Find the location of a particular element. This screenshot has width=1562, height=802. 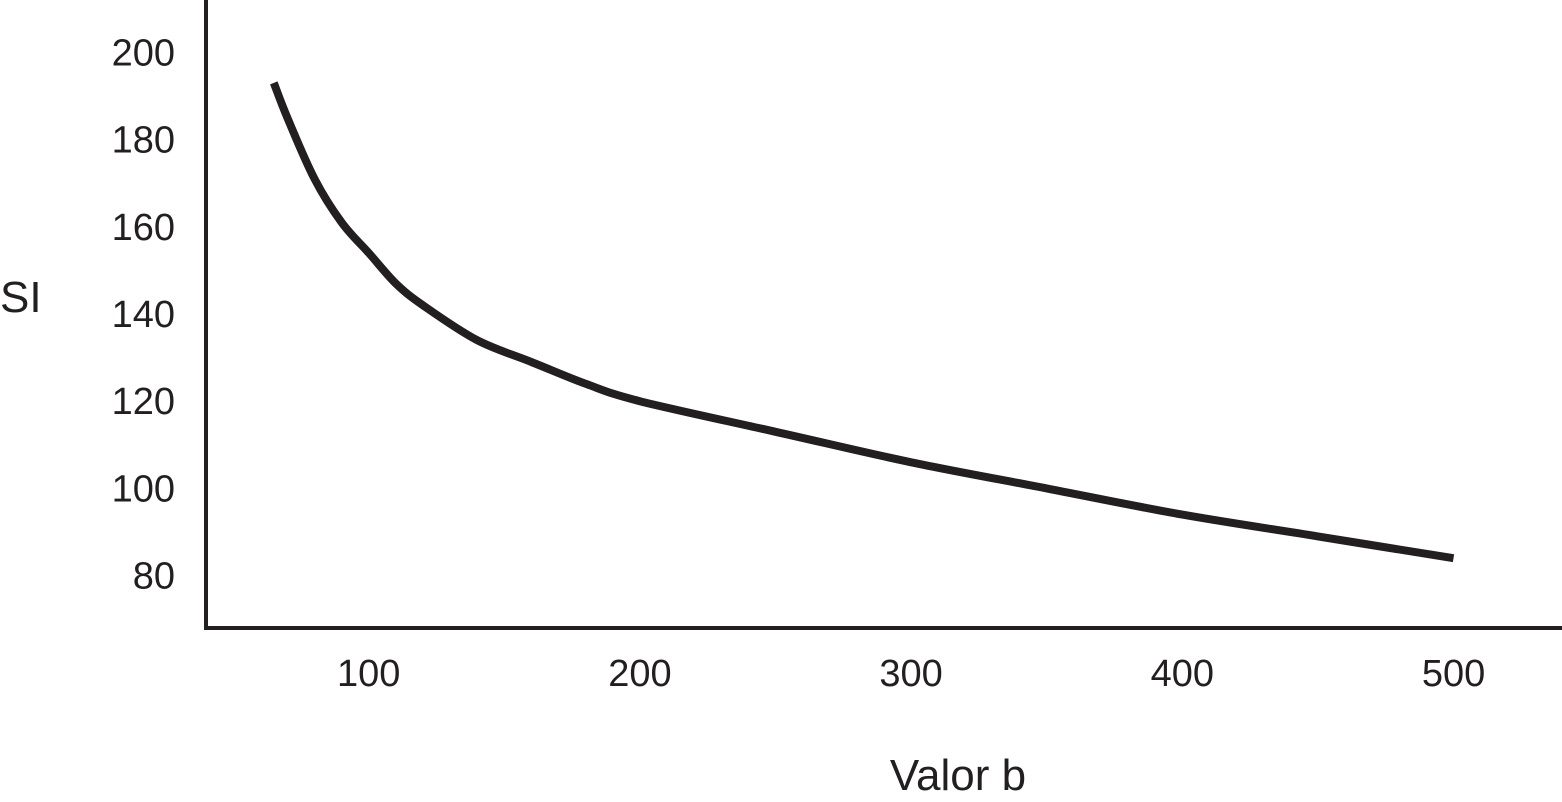

x-tick-label: 100 is located at coordinates (368, 674).